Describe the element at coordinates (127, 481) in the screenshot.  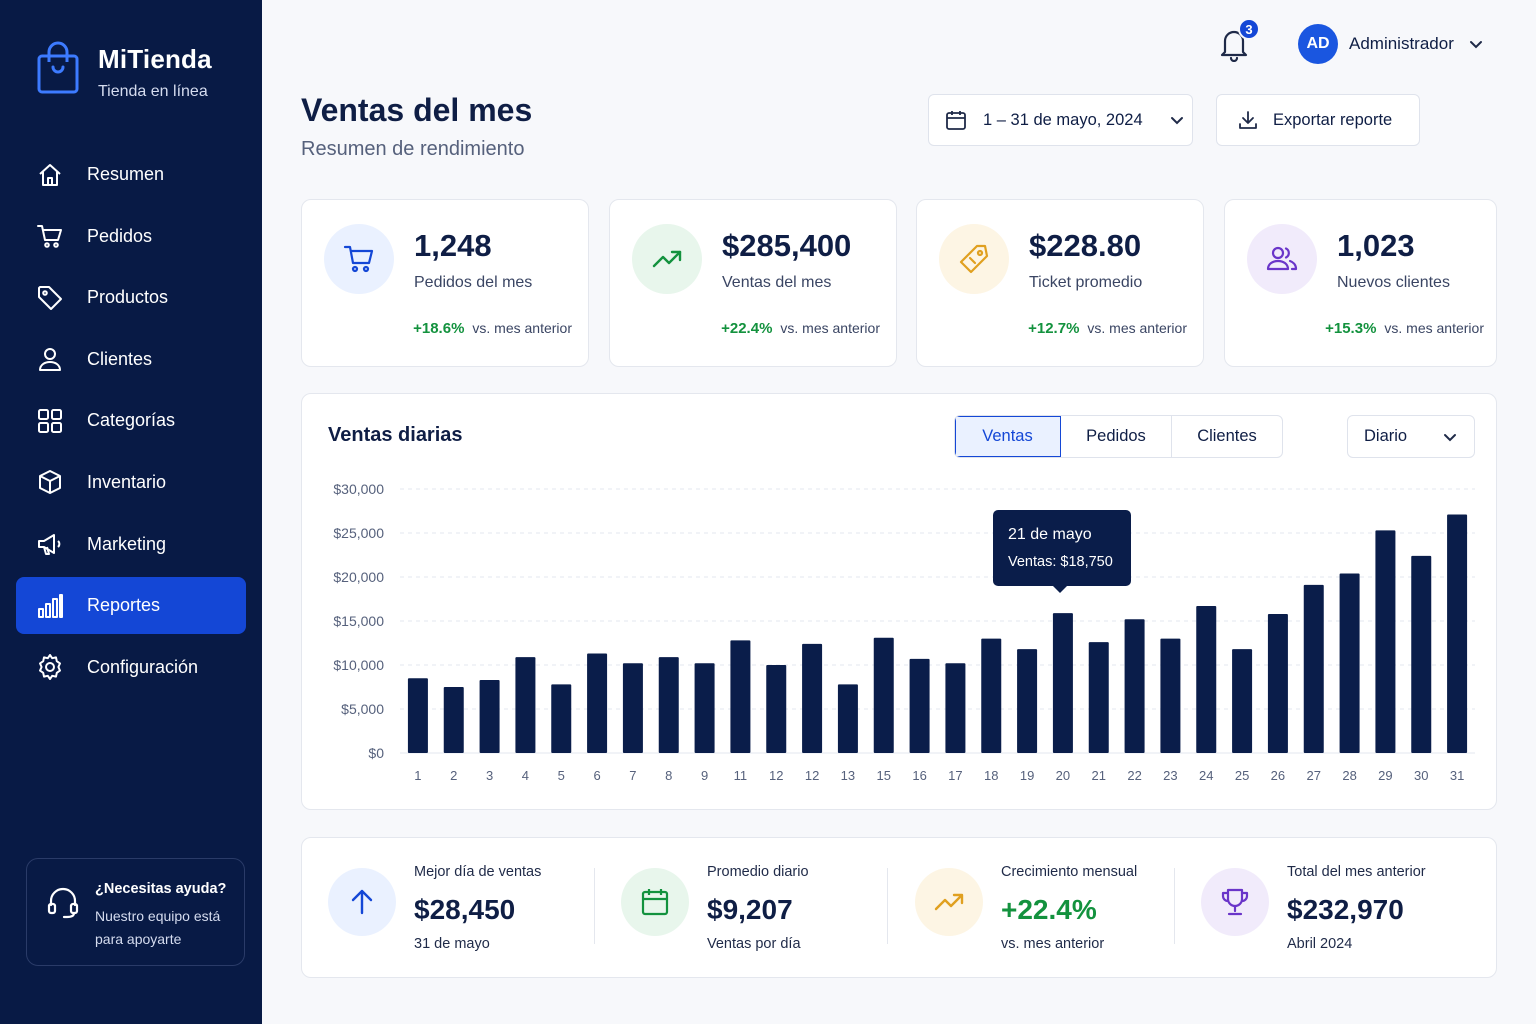
I see `sidebar-item-label: Inventario` at that location.